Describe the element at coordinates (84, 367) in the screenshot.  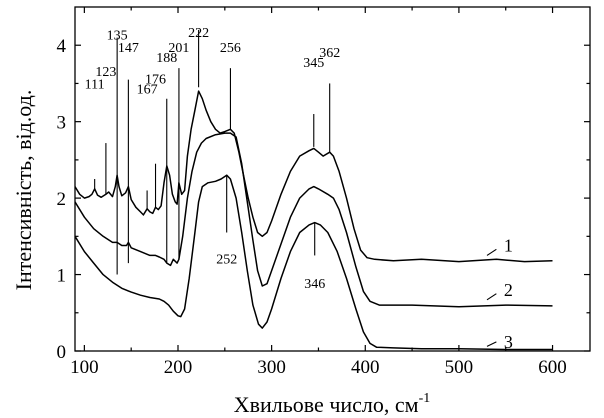
I see `x-tick-label: 100` at that location.